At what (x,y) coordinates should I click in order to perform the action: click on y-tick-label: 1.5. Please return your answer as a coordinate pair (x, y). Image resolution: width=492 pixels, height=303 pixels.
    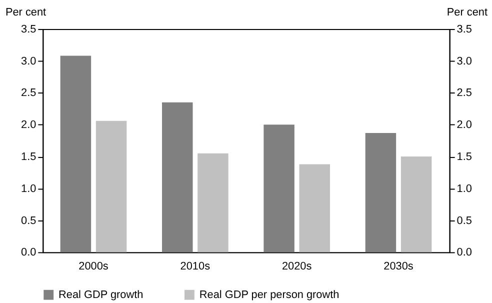
    Looking at the image, I should click on (28, 157).